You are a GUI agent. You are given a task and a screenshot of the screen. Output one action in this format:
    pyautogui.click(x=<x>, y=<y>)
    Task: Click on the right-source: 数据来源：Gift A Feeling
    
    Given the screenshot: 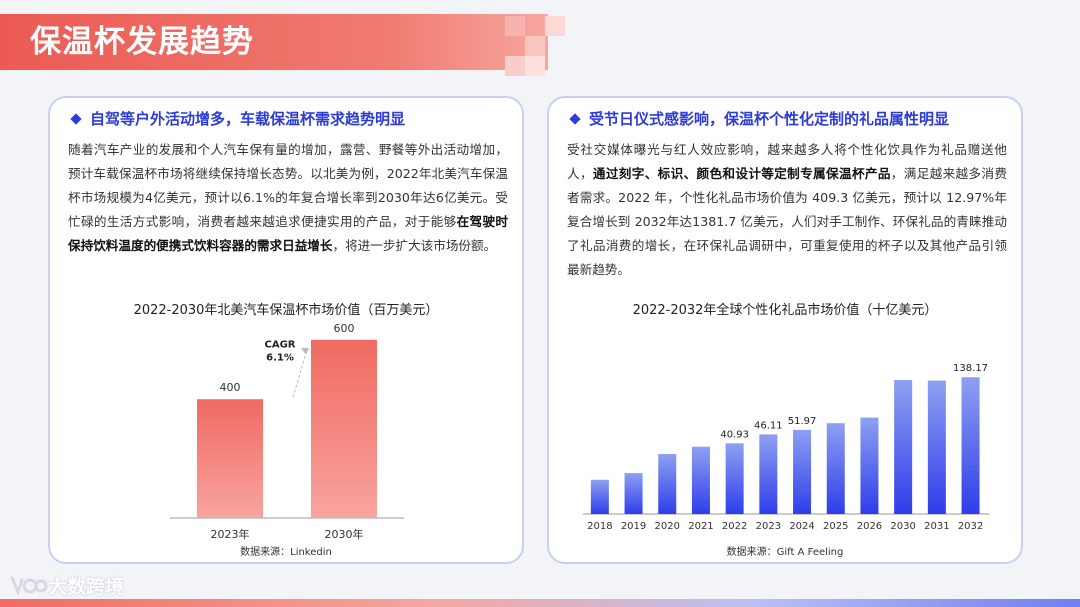 What is the action you would take?
    pyautogui.click(x=785, y=552)
    